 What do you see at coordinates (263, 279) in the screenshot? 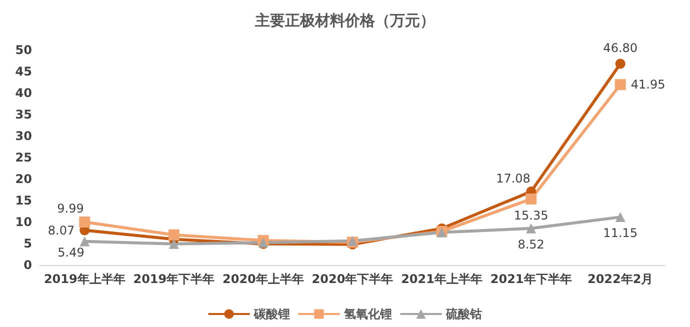
I see `x-tick-label: 2020年上半年` at bounding box center [263, 279].